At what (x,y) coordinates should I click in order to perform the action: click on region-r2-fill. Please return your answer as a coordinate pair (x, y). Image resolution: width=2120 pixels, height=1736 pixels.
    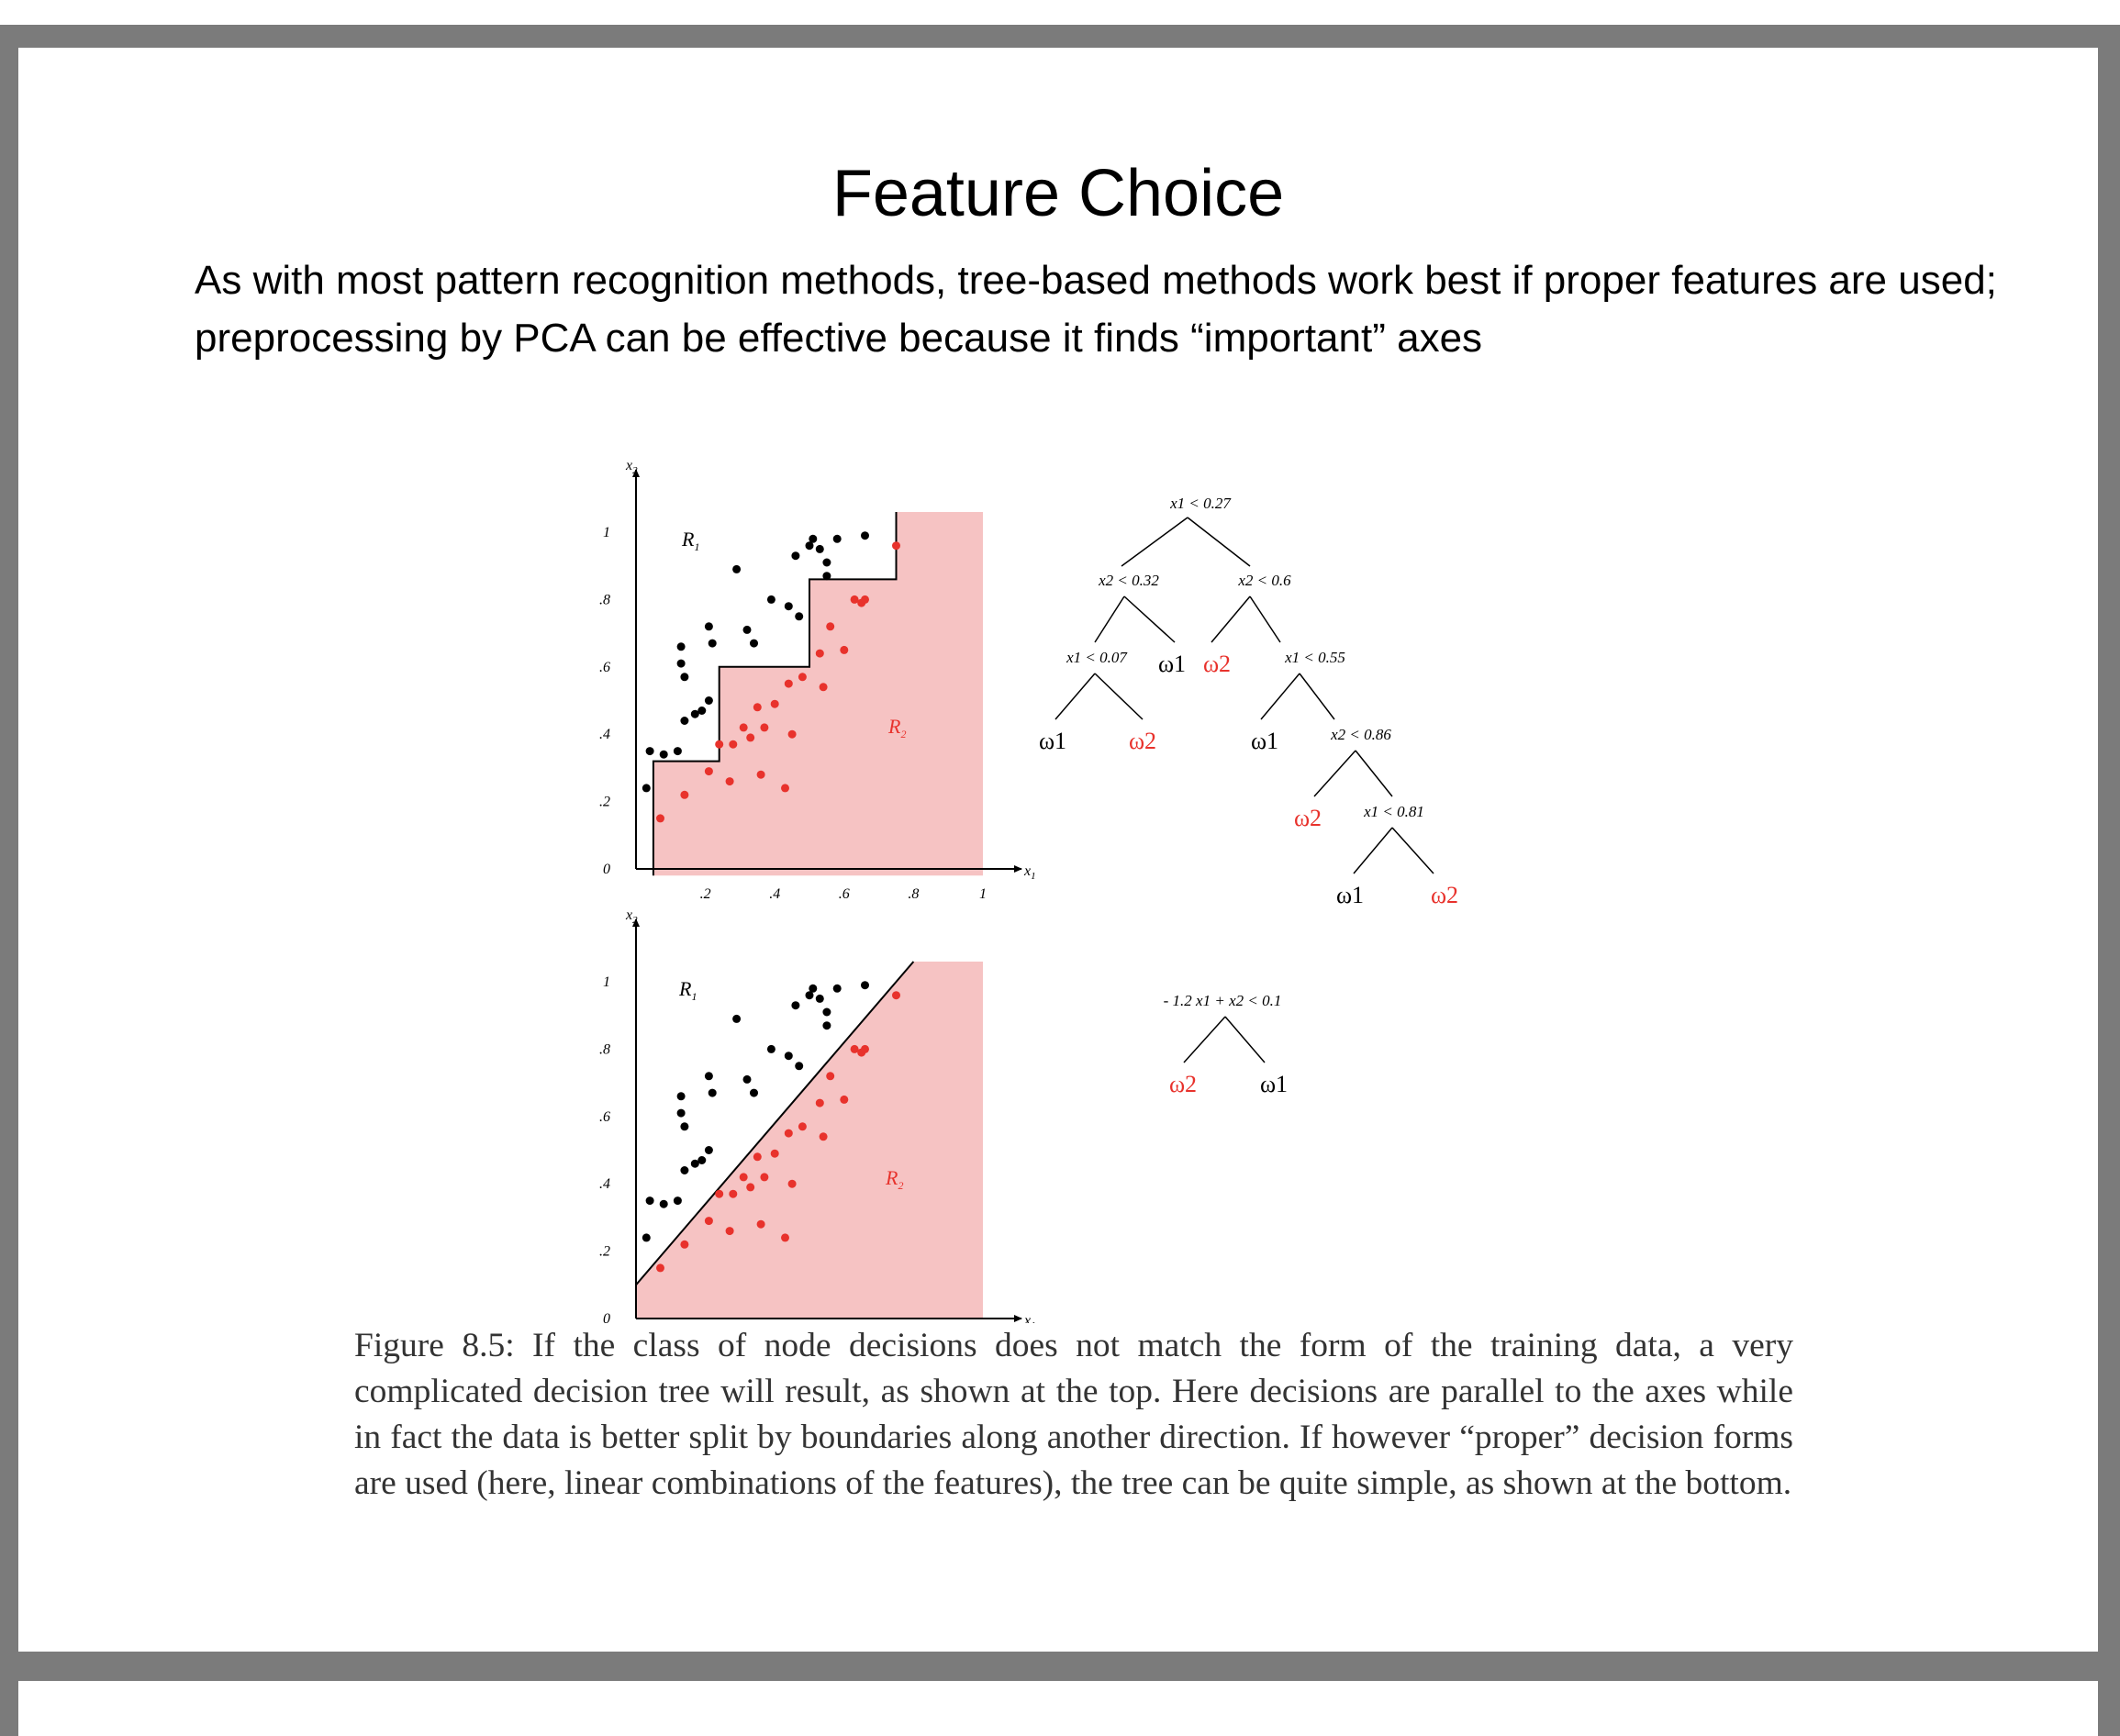
    Looking at the image, I should click on (818, 694).